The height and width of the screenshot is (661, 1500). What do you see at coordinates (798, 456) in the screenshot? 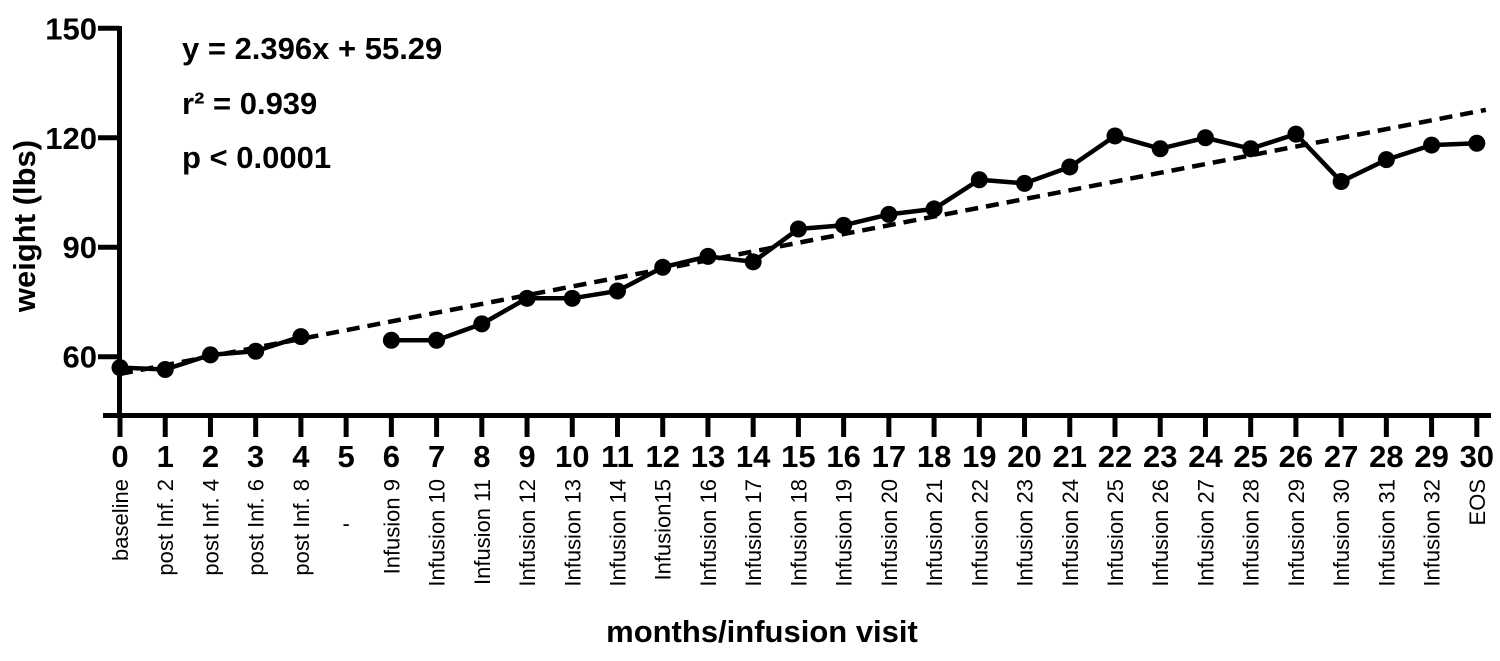
I see `x-tick-label: 15` at bounding box center [798, 456].